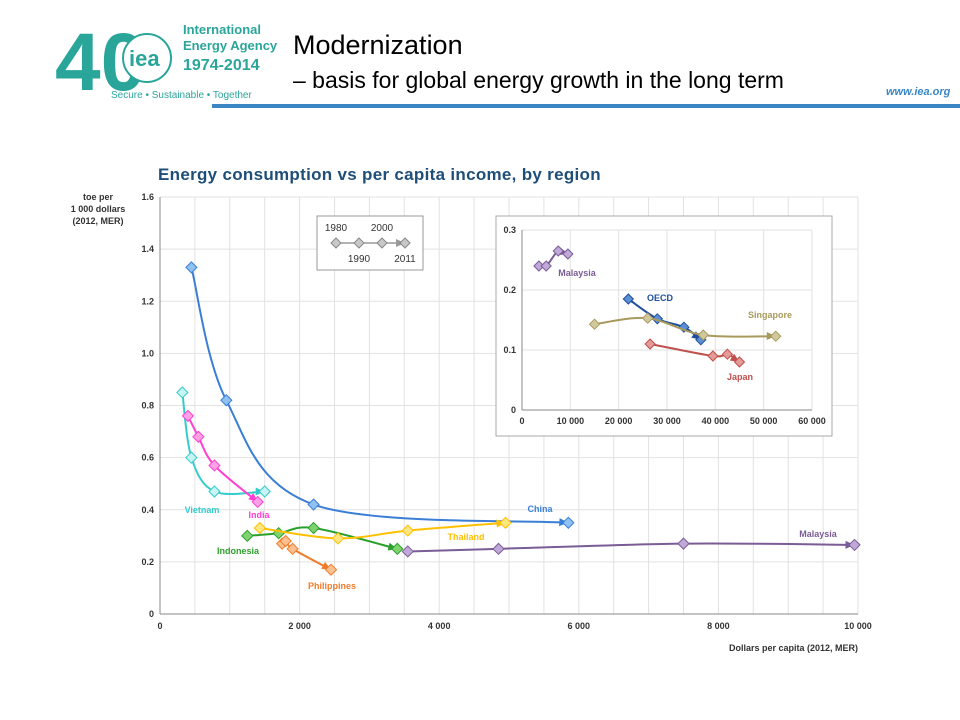 This screenshot has width=960, height=720. What do you see at coordinates (764, 421) in the screenshot?
I see `inset-x-tick-label: 50 000` at bounding box center [764, 421].